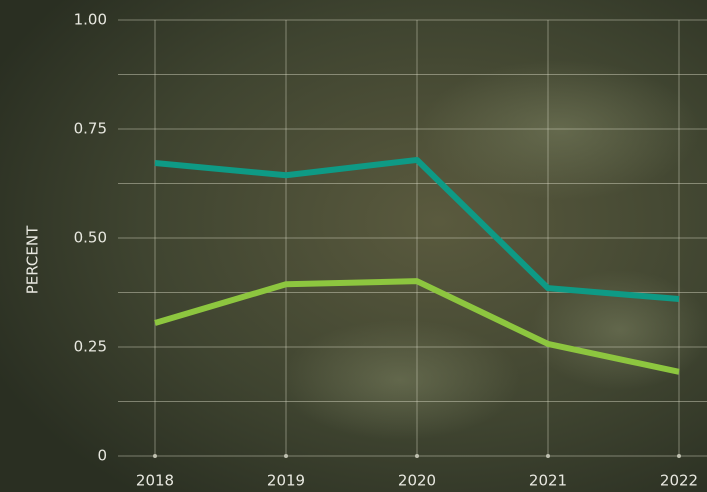 This screenshot has width=707, height=492. Describe the element at coordinates (417, 481) in the screenshot. I see `x-tick-label: 2020` at that location.